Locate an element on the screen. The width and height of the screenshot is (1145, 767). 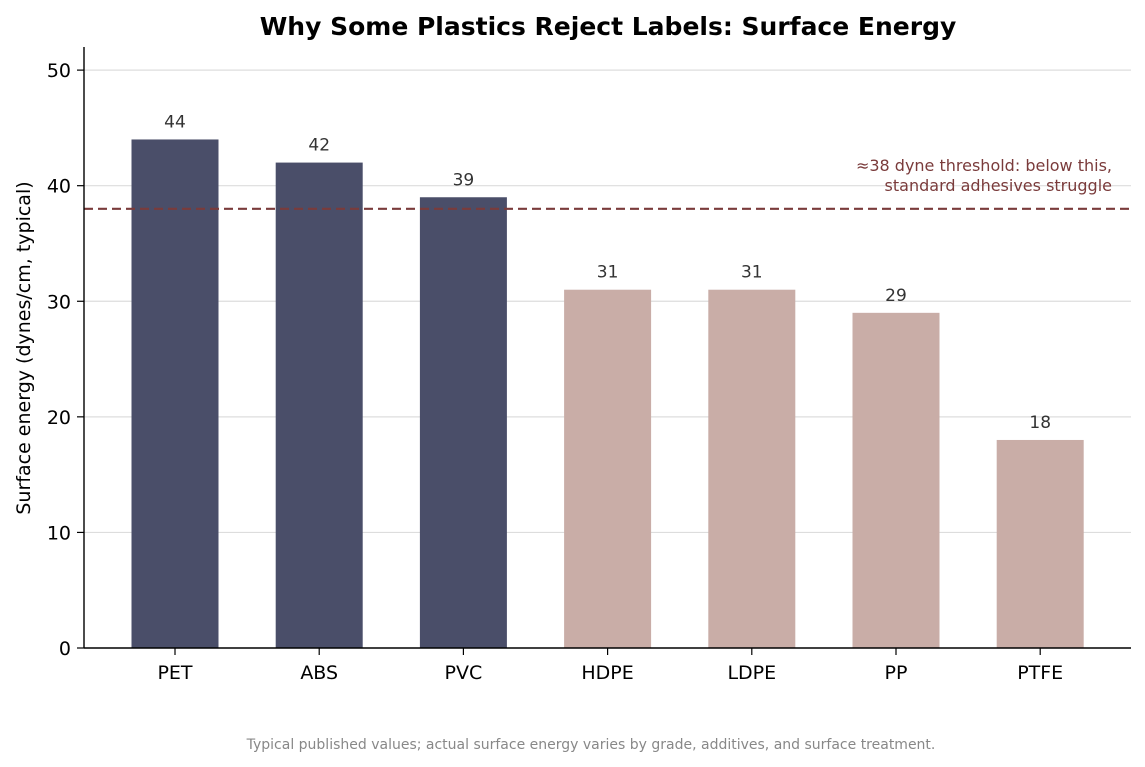
data-label-ldpe: 31 is located at coordinates (752, 273).